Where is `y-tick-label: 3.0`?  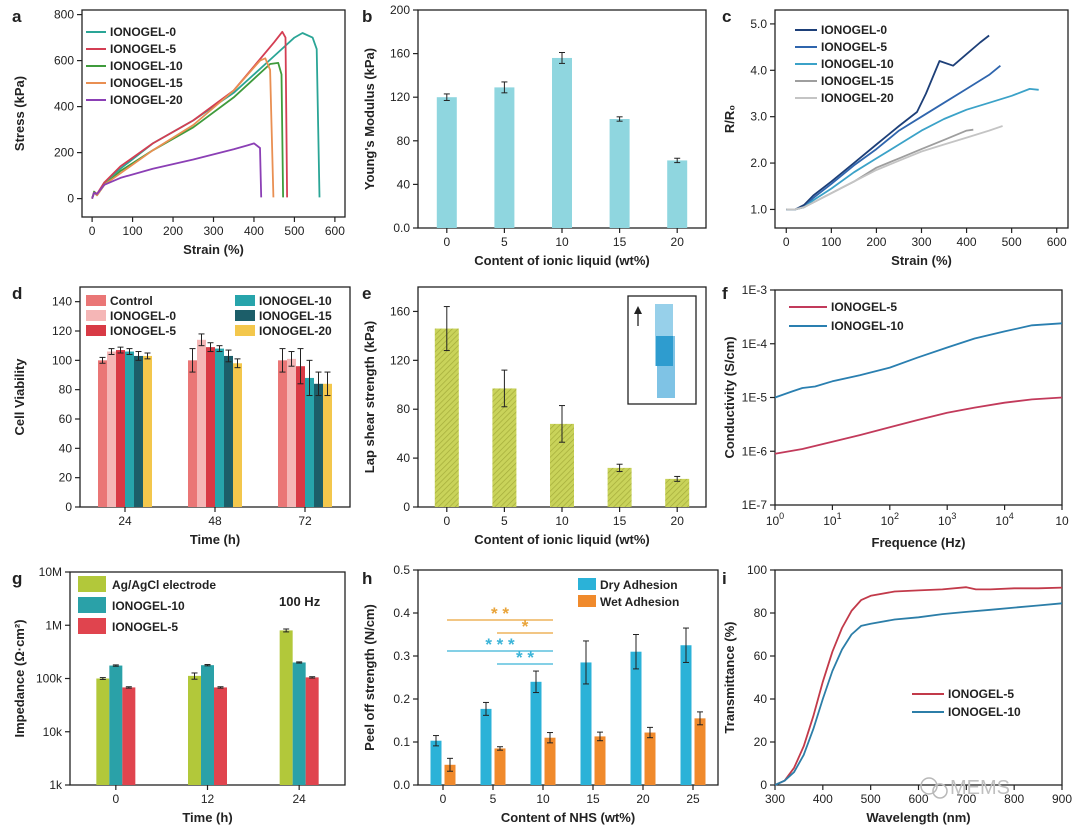
y-tick-label: 3.0 is located at coordinates (758, 117).